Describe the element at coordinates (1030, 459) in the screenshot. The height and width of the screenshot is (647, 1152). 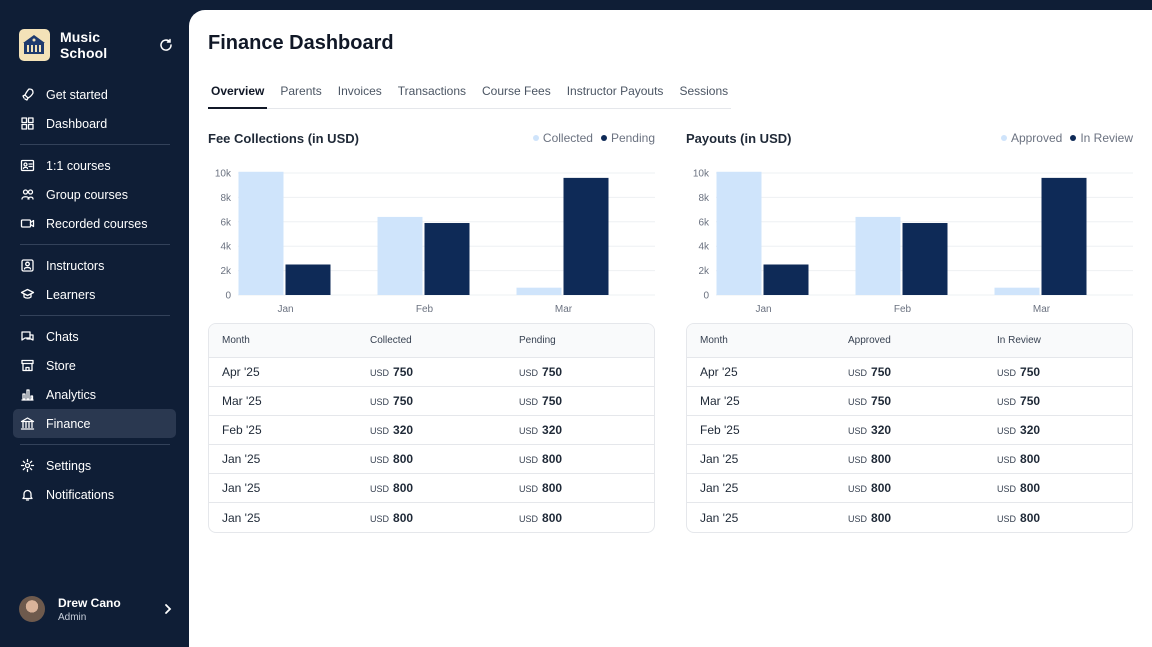
I see `amount-value: 800` at that location.